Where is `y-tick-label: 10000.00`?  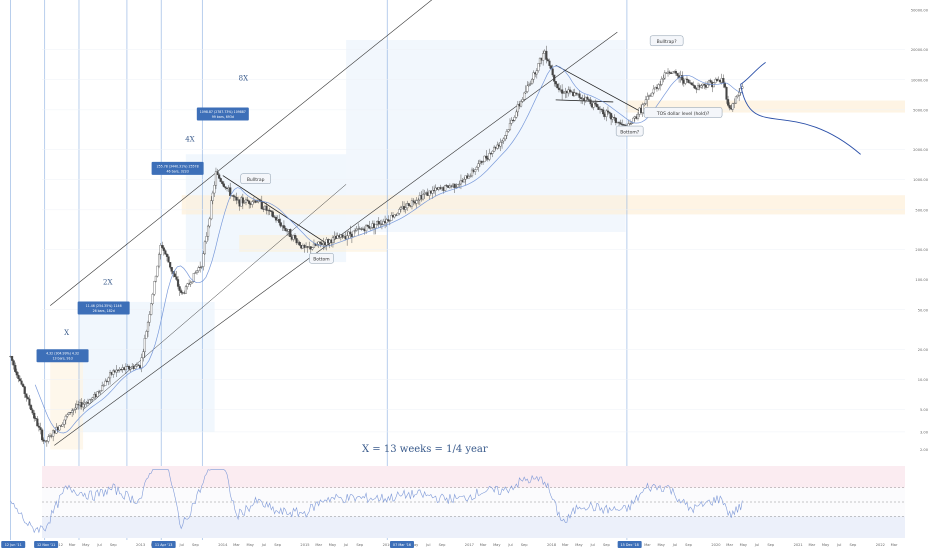 y-tick-label: 10000.00 is located at coordinates (920, 80).